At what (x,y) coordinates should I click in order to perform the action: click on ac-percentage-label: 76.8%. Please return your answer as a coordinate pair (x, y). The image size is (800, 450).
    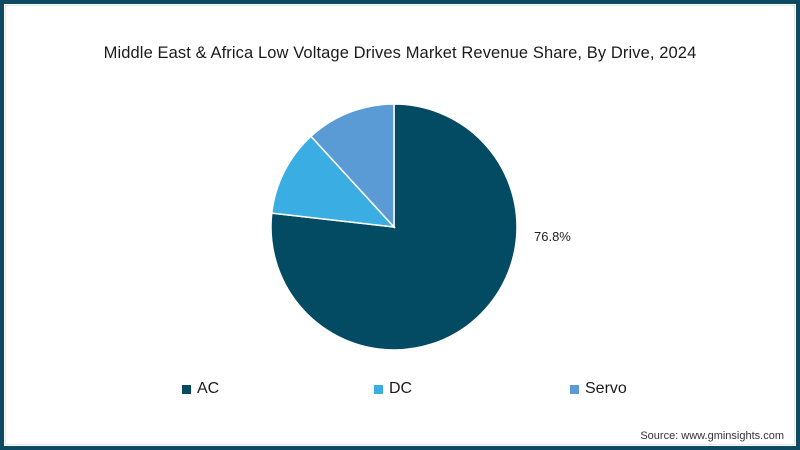
    Looking at the image, I should click on (552, 236).